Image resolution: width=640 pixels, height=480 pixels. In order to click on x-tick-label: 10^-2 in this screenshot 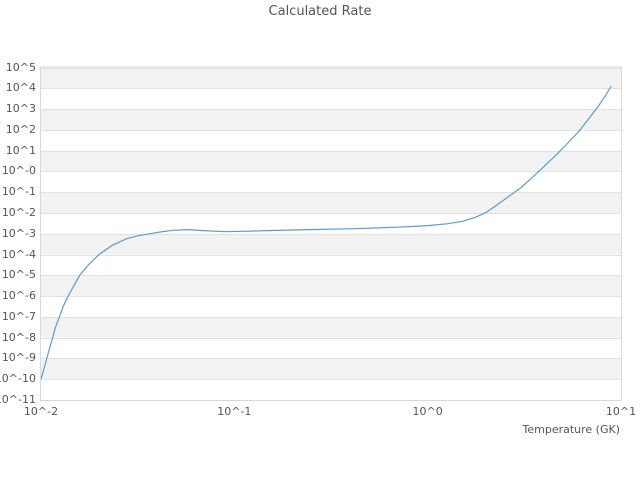, I will do `click(41, 411)`.